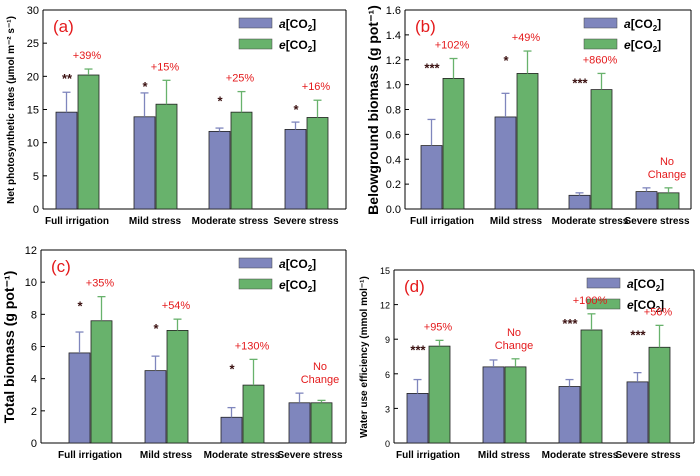 This screenshot has height=476, width=700. I want to click on percent-annotation: +56%, so click(658, 312).